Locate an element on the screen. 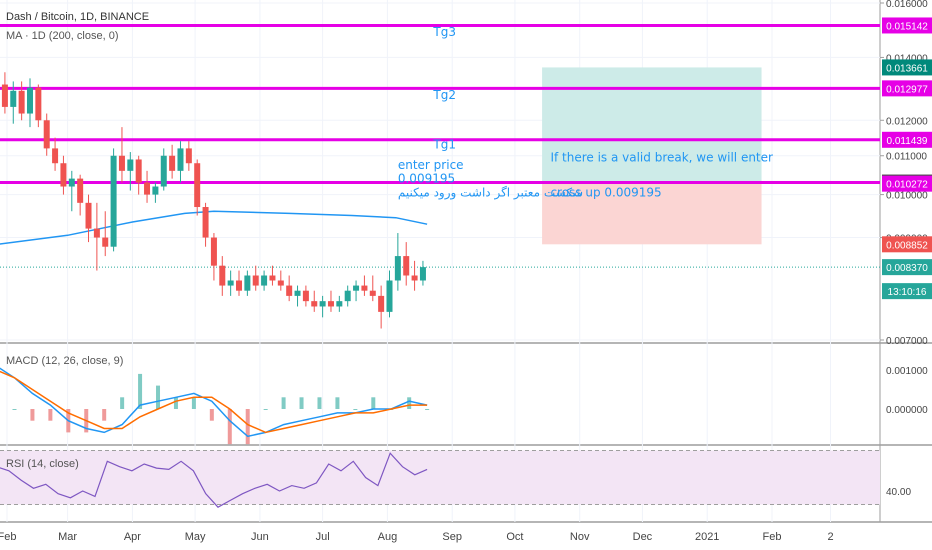 Image resolution: width=932 pixels, height=550 pixels. x-tick-label: Oct is located at coordinates (514, 537).